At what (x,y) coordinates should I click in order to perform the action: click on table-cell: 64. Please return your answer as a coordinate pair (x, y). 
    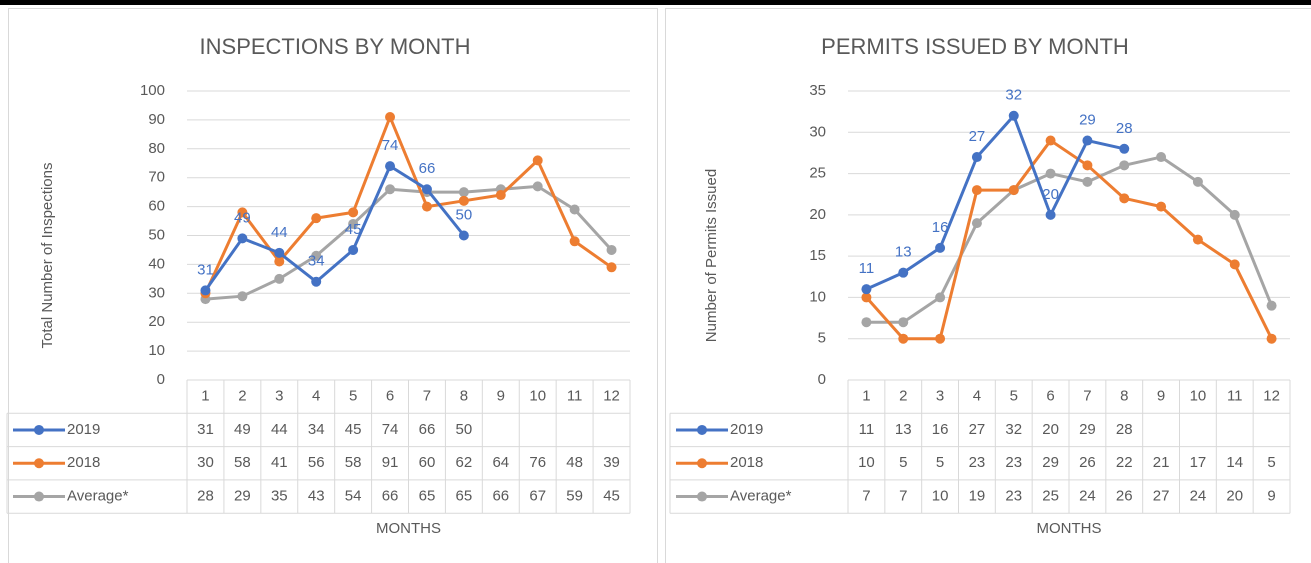
    Looking at the image, I should click on (500, 462).